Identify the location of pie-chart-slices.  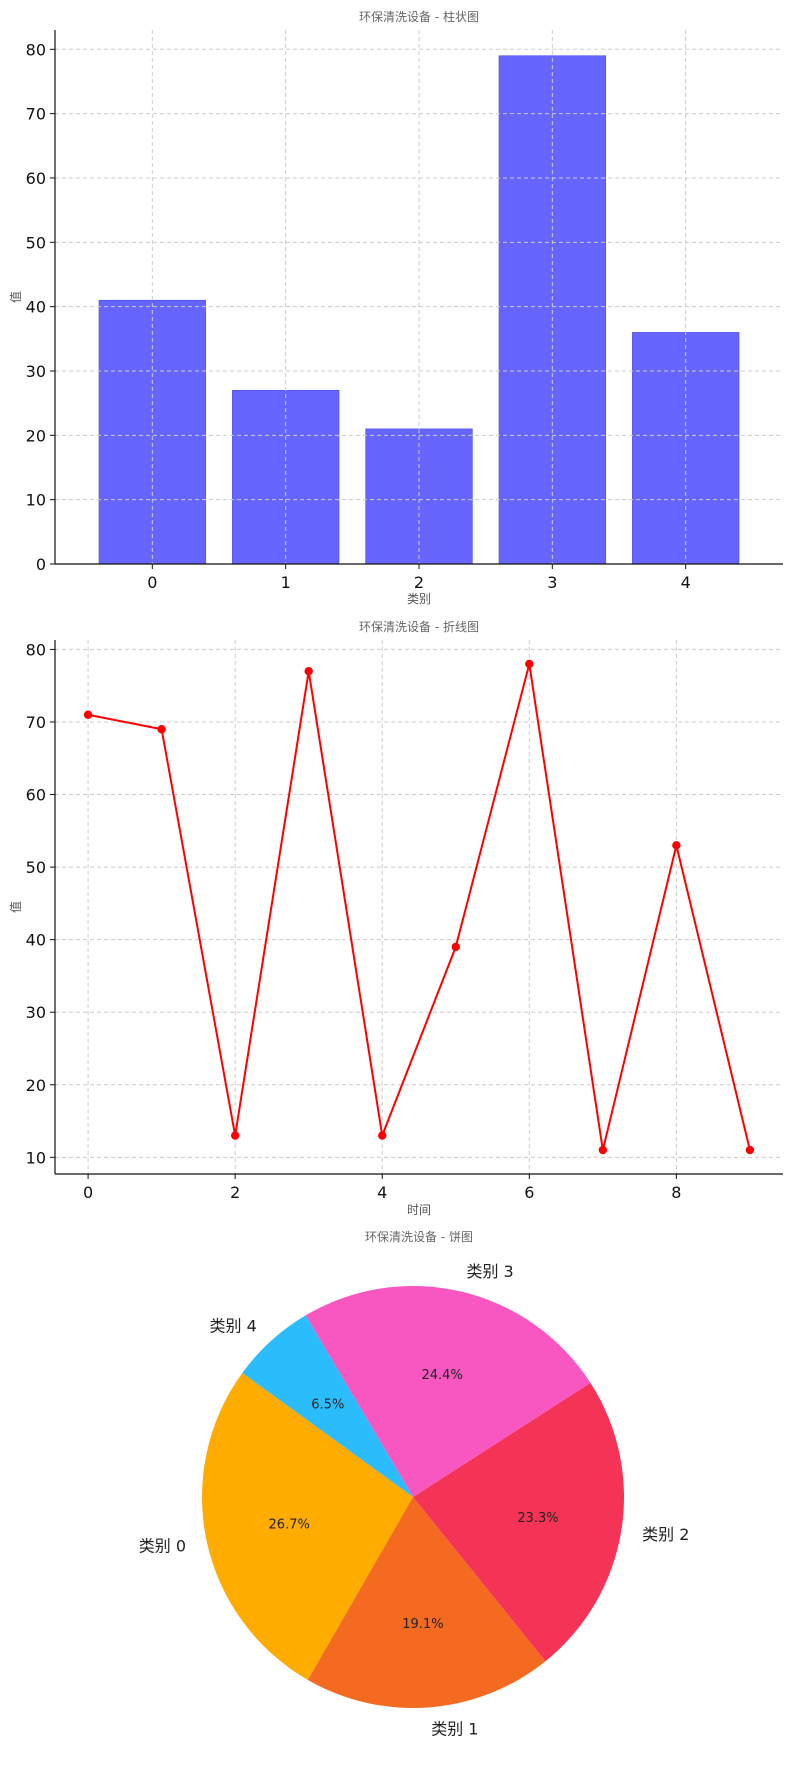
(413, 1497).